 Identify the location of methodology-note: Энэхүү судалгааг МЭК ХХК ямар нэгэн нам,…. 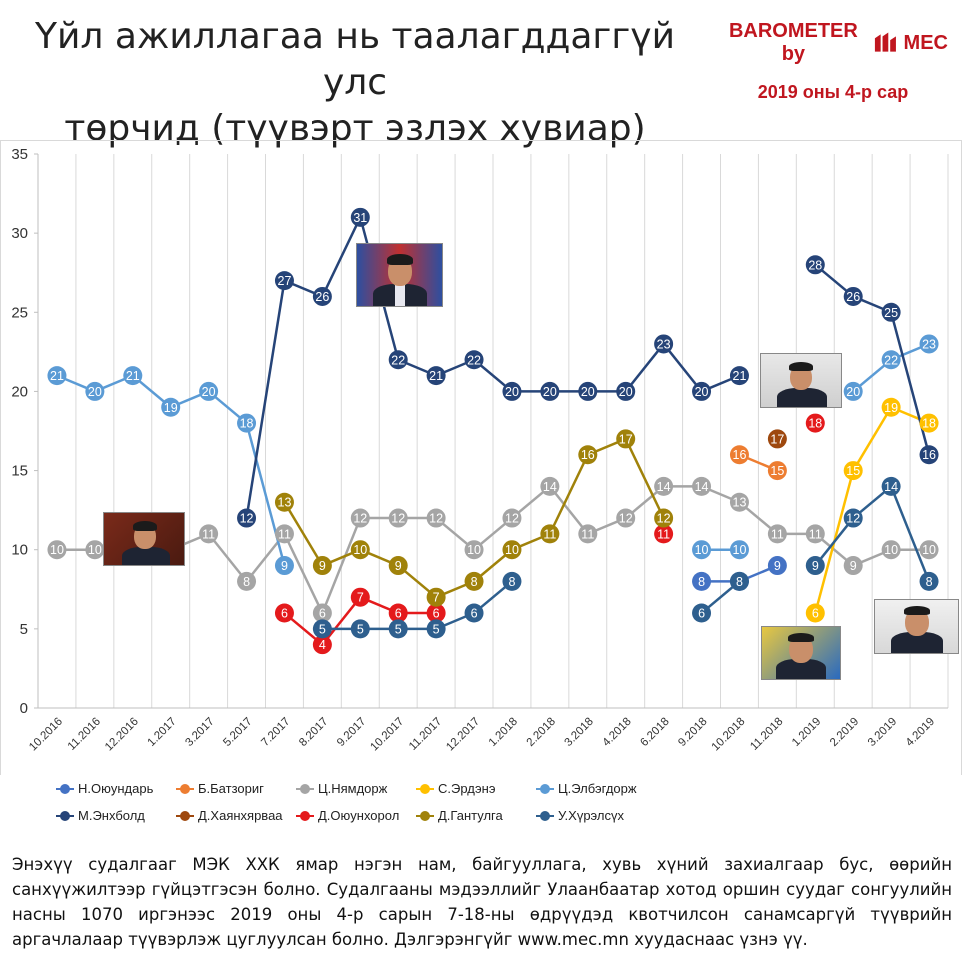
(482, 902).